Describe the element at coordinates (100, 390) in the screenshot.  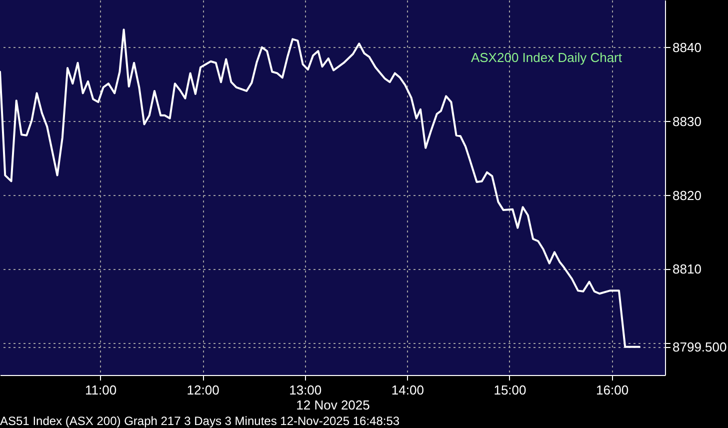
I see `x-tick-label: 11:00` at that location.